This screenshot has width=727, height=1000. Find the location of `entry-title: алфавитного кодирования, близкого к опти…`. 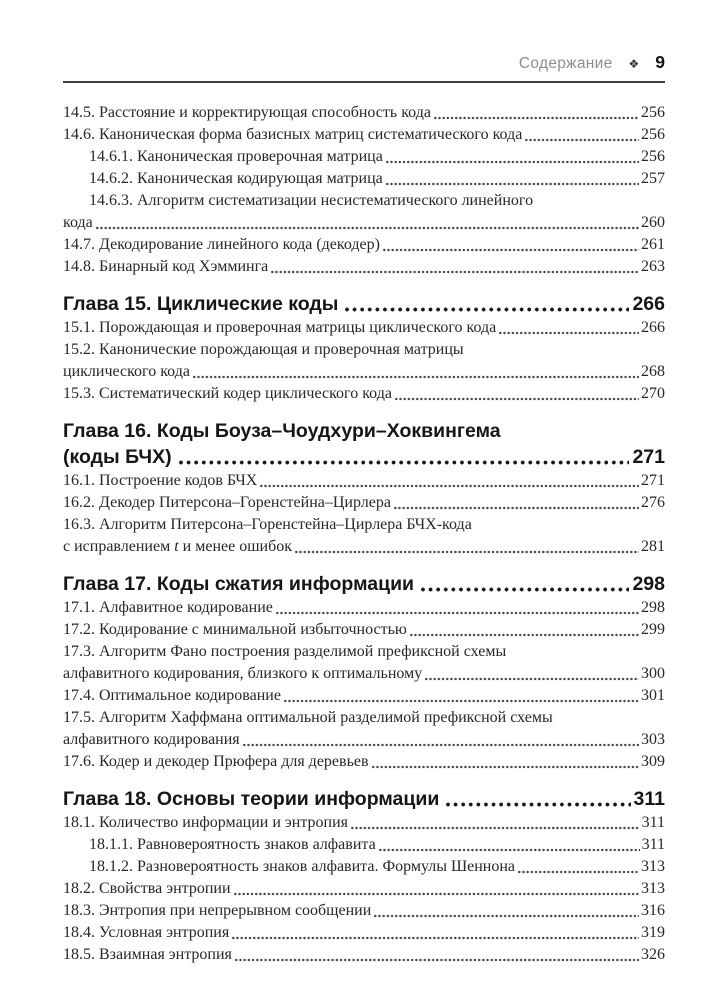

entry-title: алфавитного кодирования, близкого к опти… is located at coordinates (243, 673).